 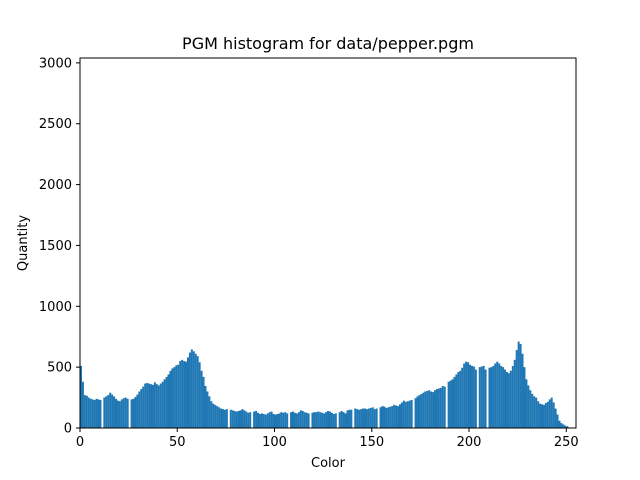 I want to click on y-tick-label: 2500, so click(x=55, y=124).